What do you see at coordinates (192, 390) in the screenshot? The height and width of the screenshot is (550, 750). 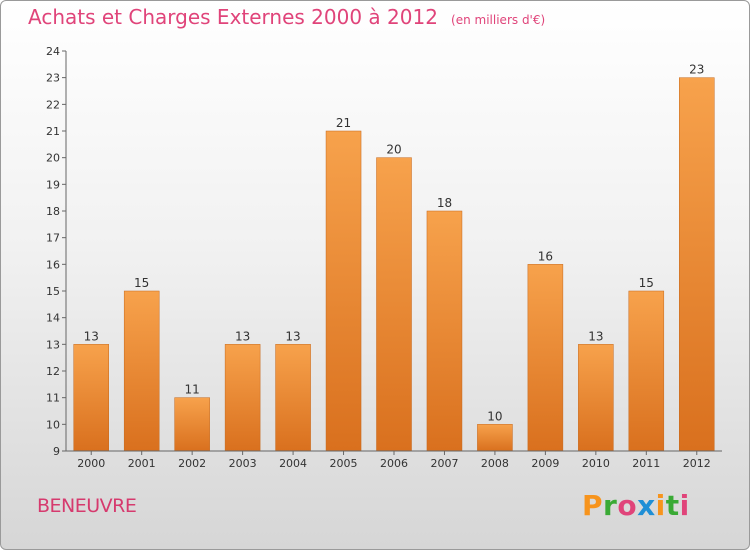 I see `bar-value-label: 11` at bounding box center [192, 390].